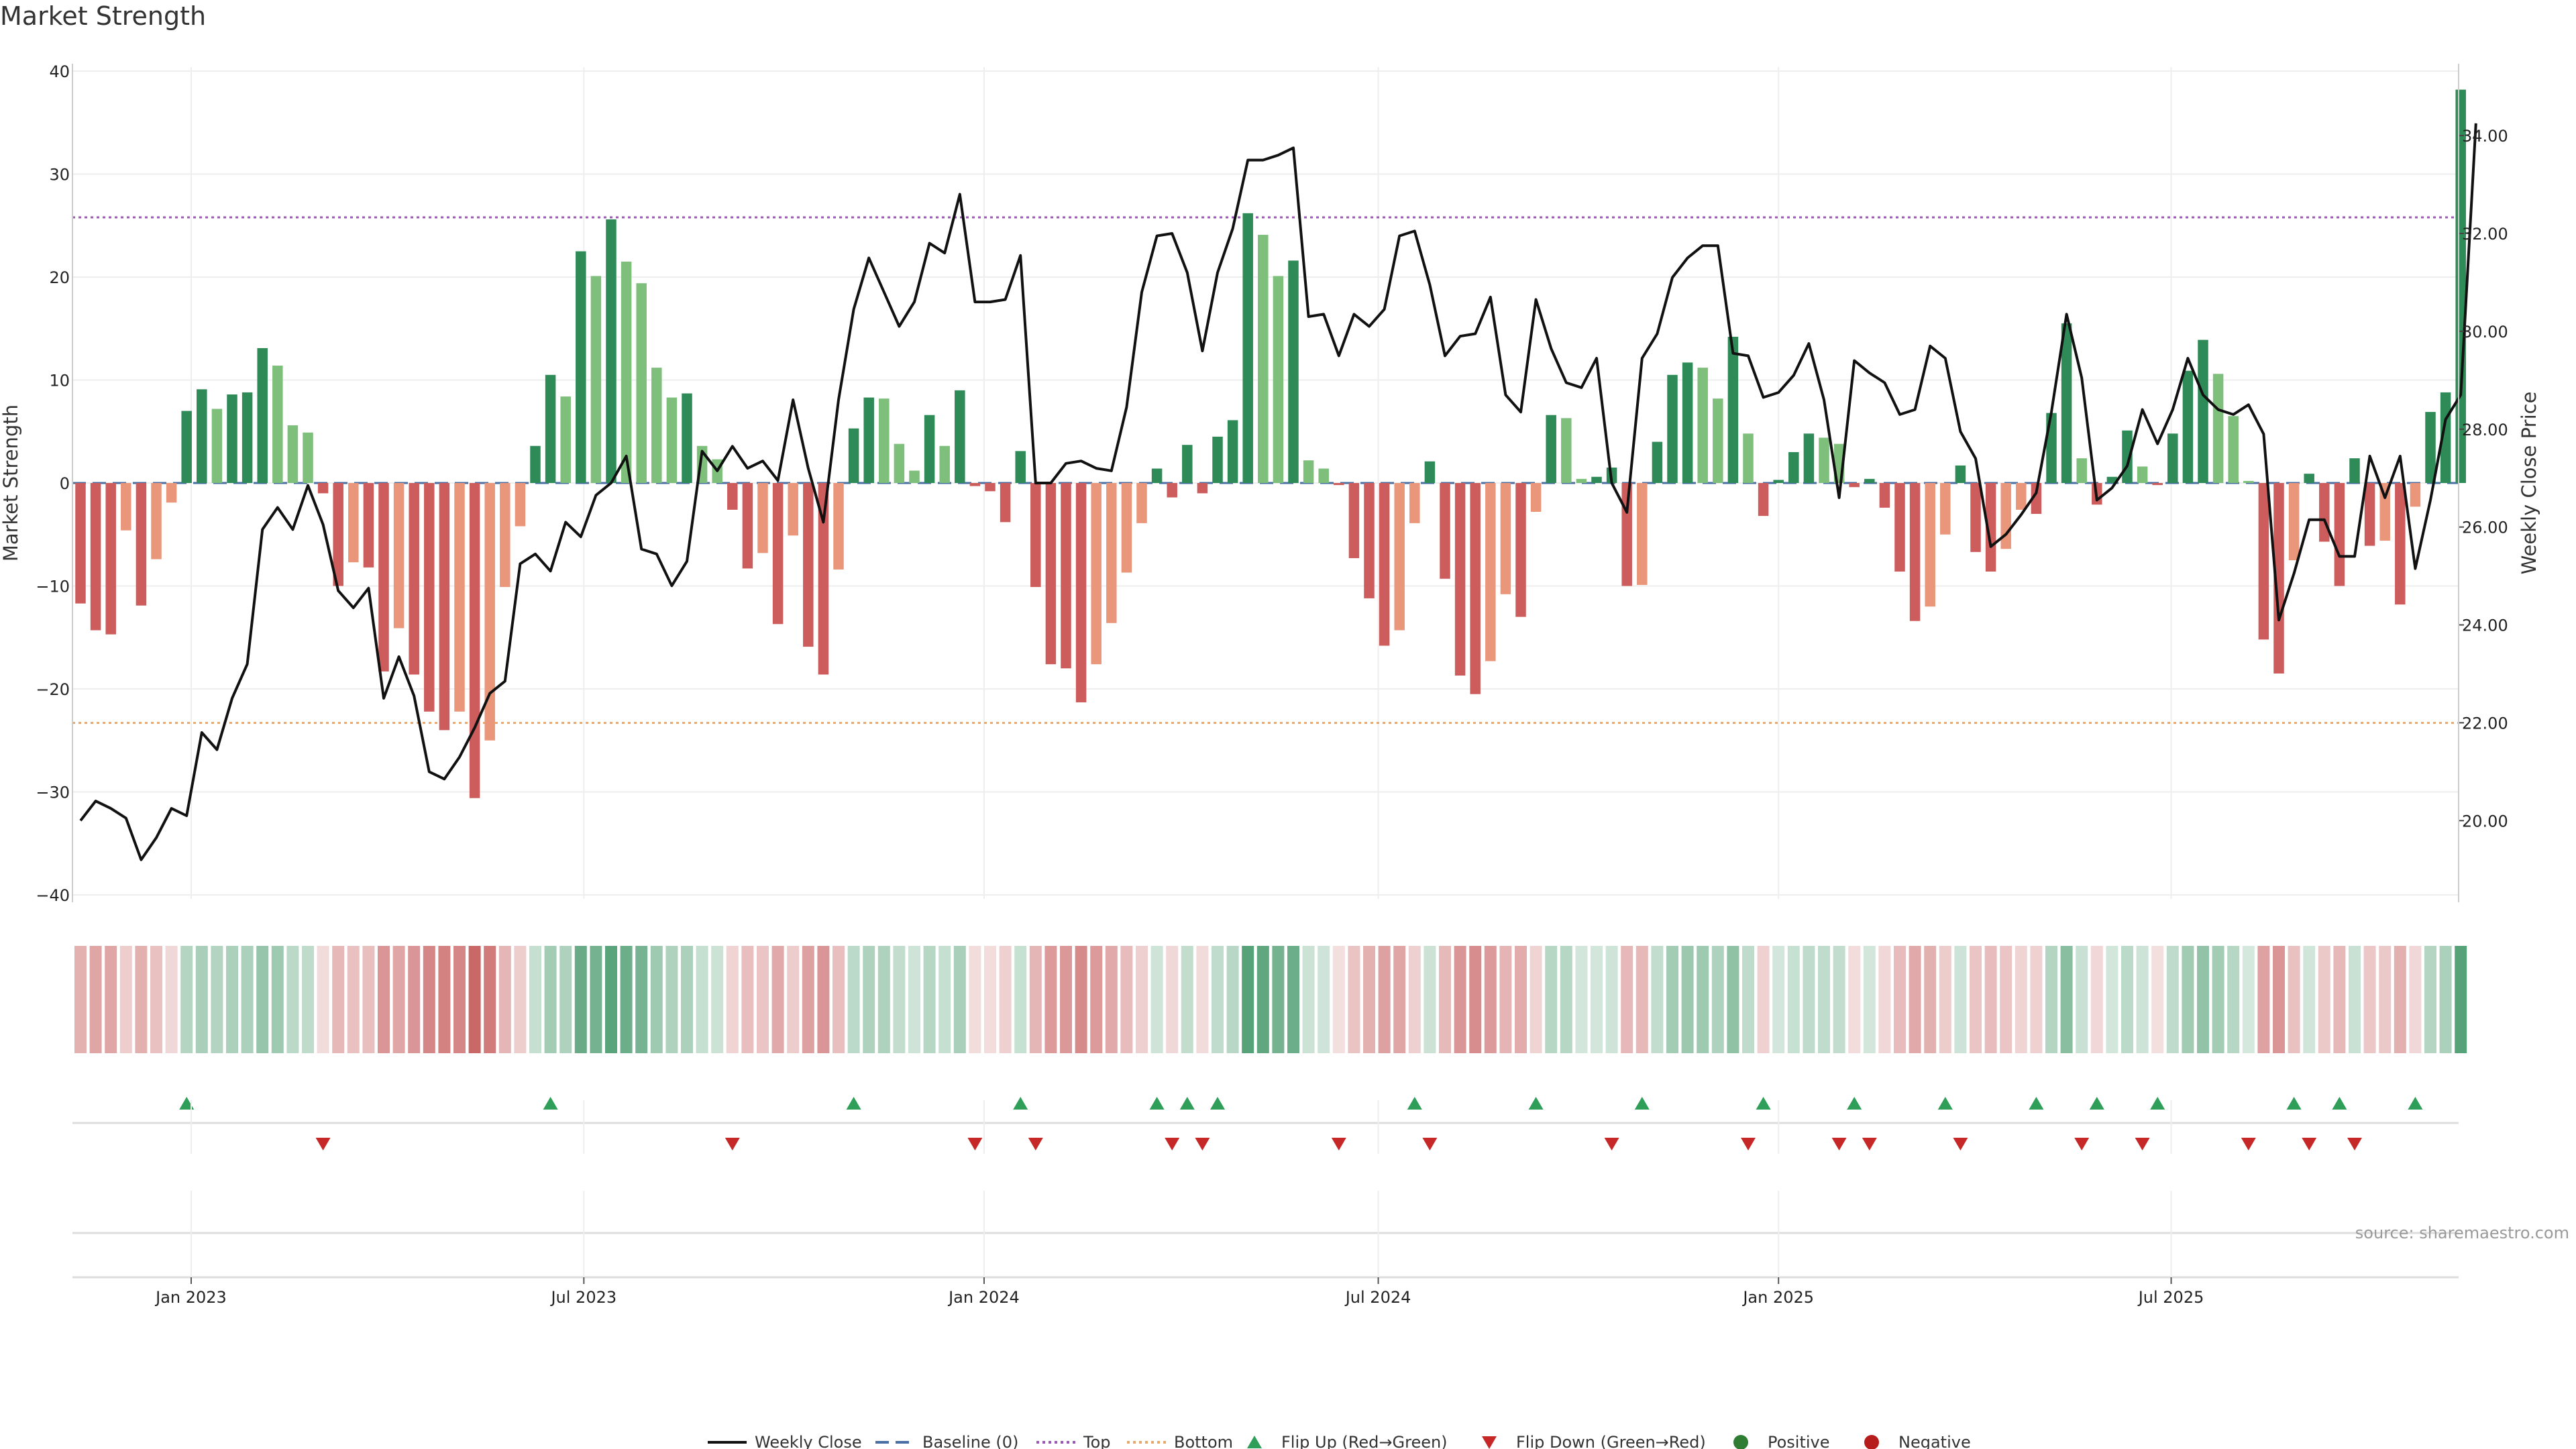 Image resolution: width=2576 pixels, height=1449 pixels. Describe the element at coordinates (59, 71) in the screenshot. I see `y-left-tick-label: 40` at that location.